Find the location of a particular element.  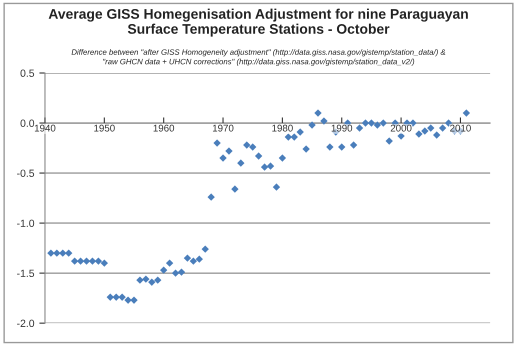

x-tick-label: 2000 is located at coordinates (401, 128).